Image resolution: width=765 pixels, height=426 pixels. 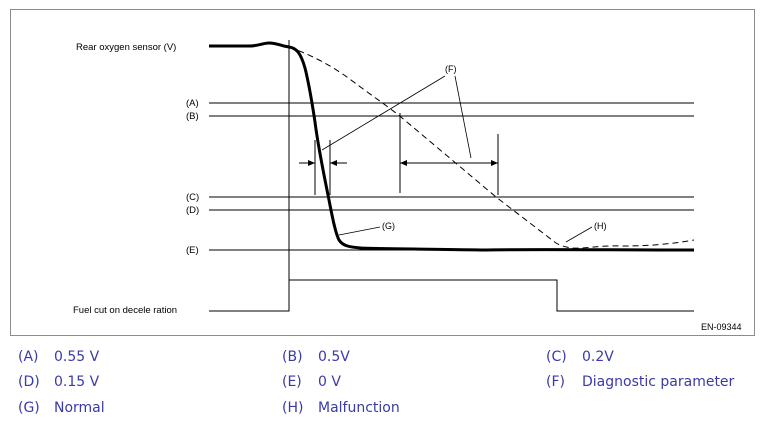 I want to click on legend-text: 0.15 V, so click(x=77, y=382).